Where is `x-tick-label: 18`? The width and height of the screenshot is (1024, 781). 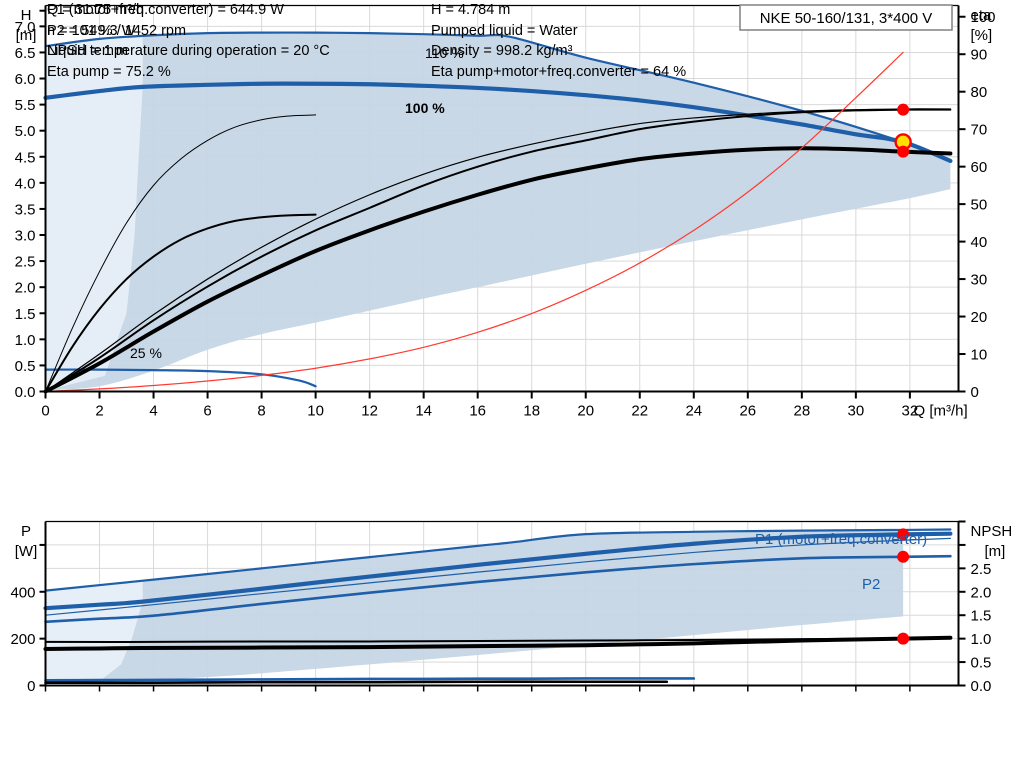
x-tick-label: 18 is located at coordinates (531, 411).